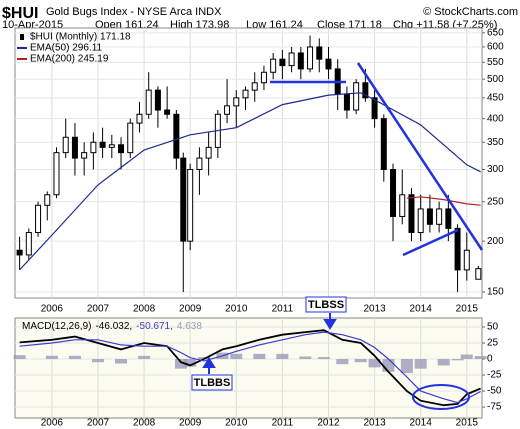 Image resolution: width=520 pixels, height=429 pixels. Describe the element at coordinates (20, 13) in the screenshot. I see `symbol: $HUI` at that location.